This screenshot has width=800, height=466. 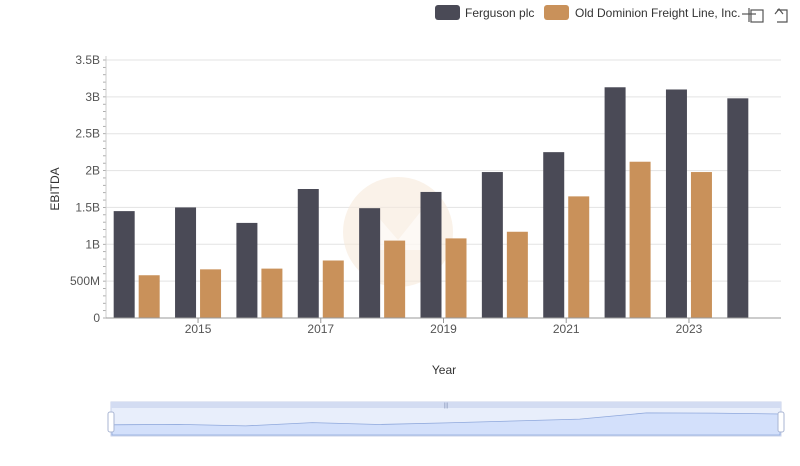 I want to click on y-tick-label: 1B, so click(x=92, y=244).